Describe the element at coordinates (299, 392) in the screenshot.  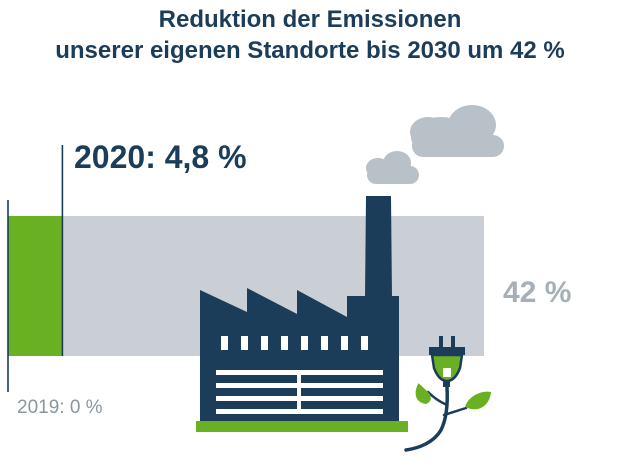
I see `factory-gate` at that location.